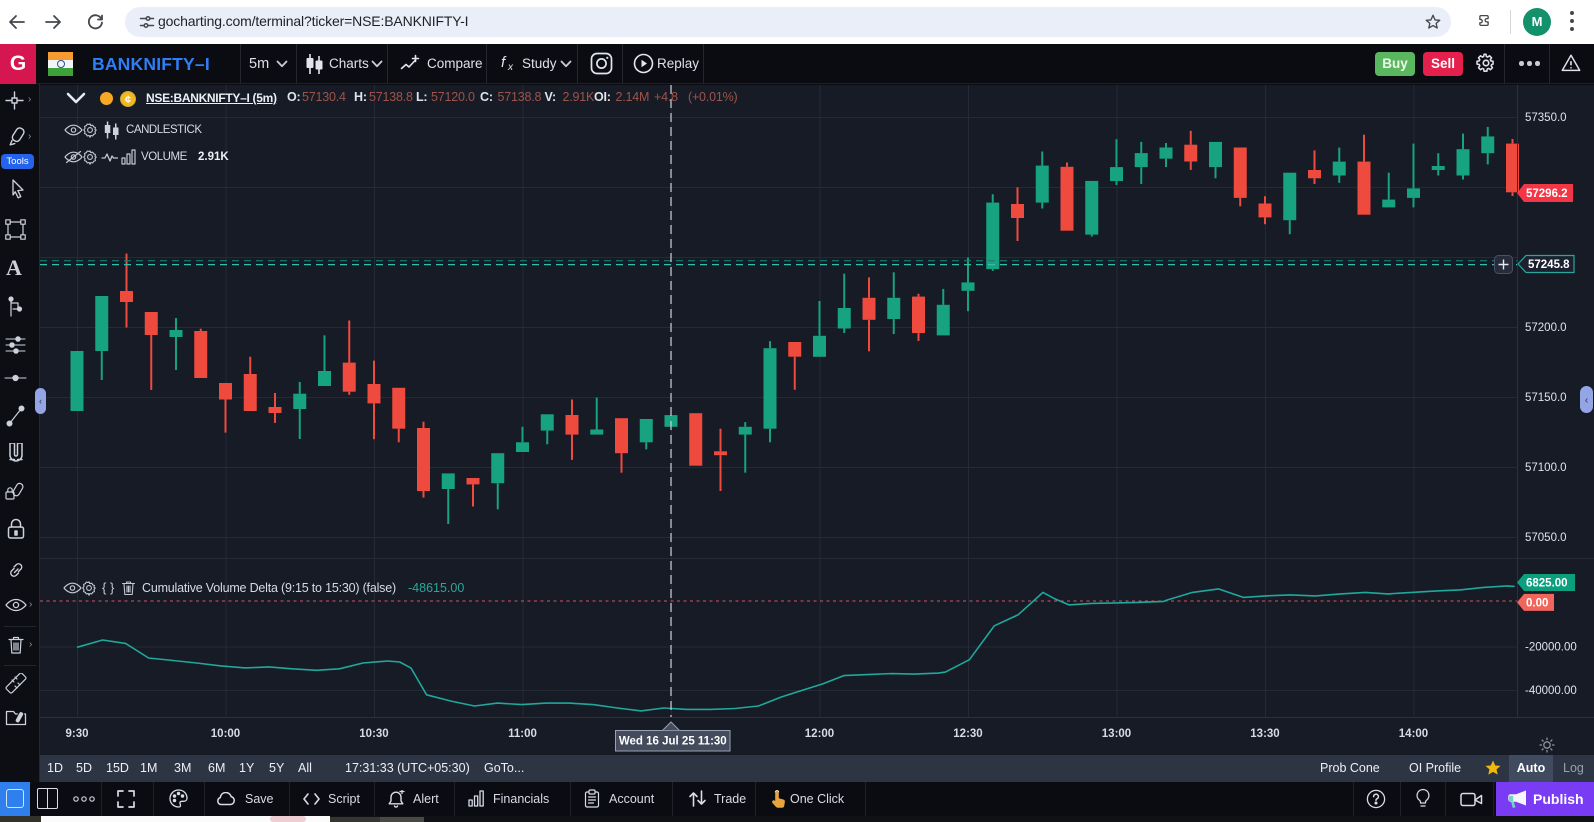 The height and width of the screenshot is (822, 1594). Describe the element at coordinates (373, 734) in the screenshot. I see `svg-text: 10:30` at that location.